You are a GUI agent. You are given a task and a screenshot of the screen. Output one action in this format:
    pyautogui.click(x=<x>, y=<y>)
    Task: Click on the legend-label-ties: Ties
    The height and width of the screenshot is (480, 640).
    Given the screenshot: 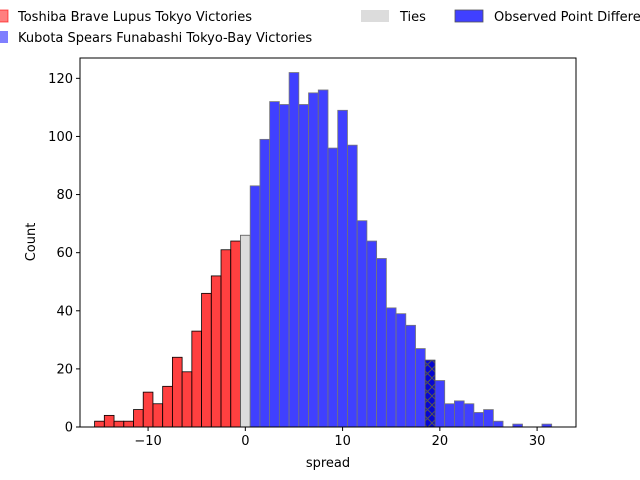 What is the action you would take?
    pyautogui.click(x=412, y=17)
    